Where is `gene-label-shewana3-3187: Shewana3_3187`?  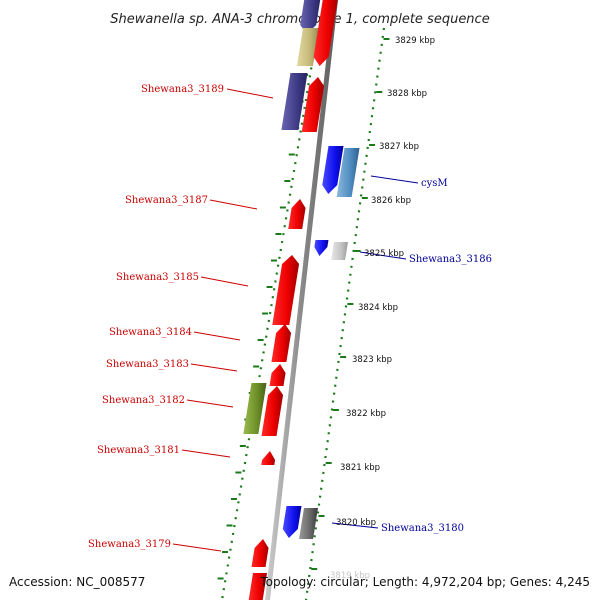
gene-label-shewana3-3187: Shewana3_3187 is located at coordinates (166, 200).